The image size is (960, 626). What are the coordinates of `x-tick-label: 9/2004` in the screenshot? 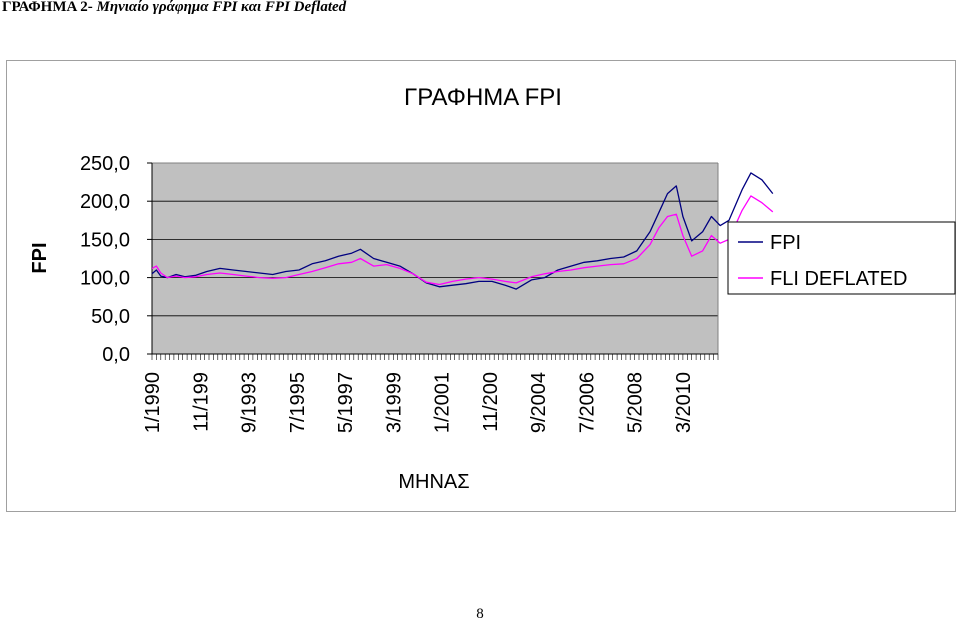 It's located at (539, 402).